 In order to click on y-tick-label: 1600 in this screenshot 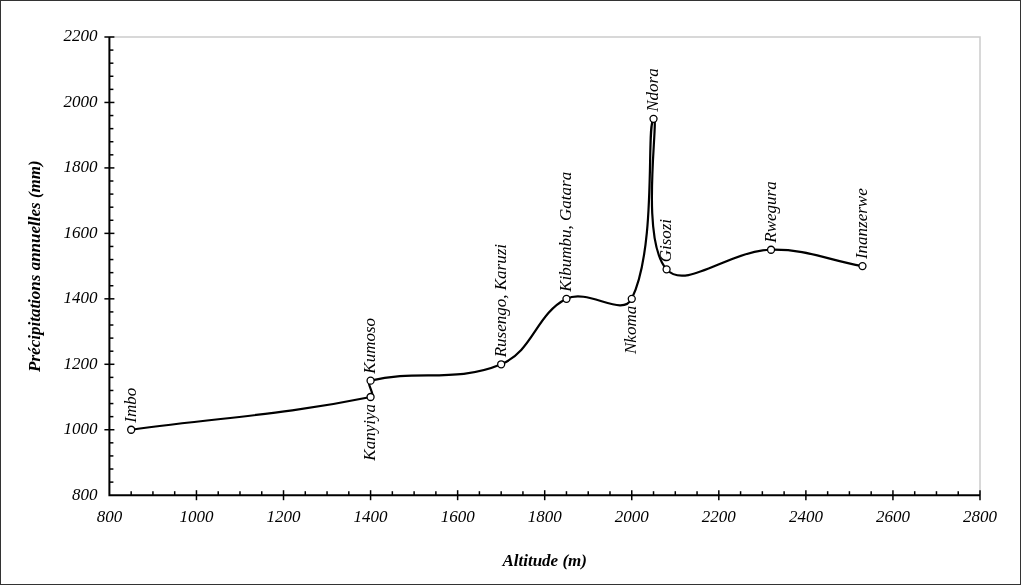, I will do `click(80, 232)`.